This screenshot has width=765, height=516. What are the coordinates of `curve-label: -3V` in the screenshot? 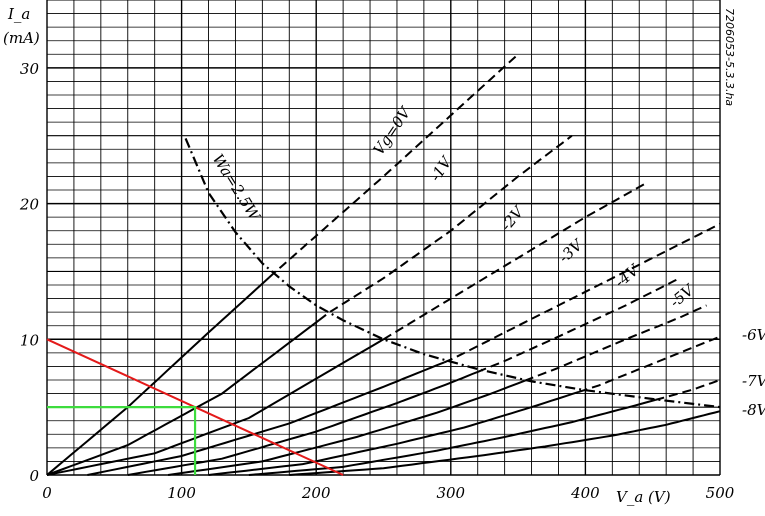 It's located at (571, 251).